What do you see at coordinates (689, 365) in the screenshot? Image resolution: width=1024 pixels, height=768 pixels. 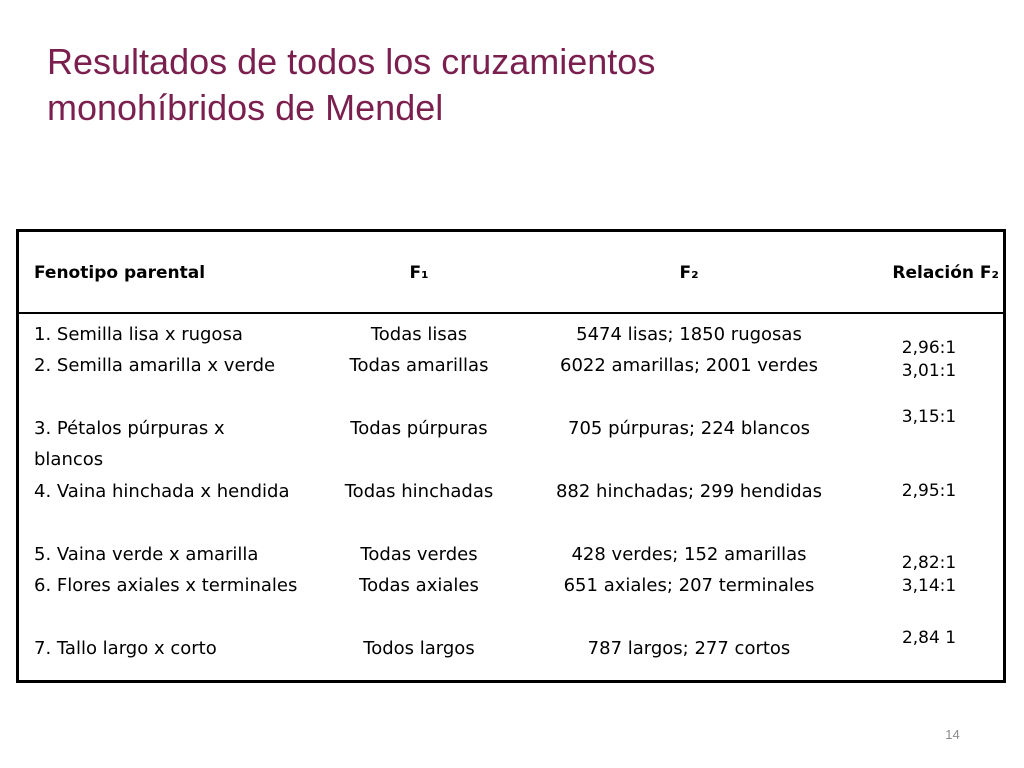 I see `table-cell-f2-2: 6022 amarillas; 2001 verdes` at bounding box center [689, 365].